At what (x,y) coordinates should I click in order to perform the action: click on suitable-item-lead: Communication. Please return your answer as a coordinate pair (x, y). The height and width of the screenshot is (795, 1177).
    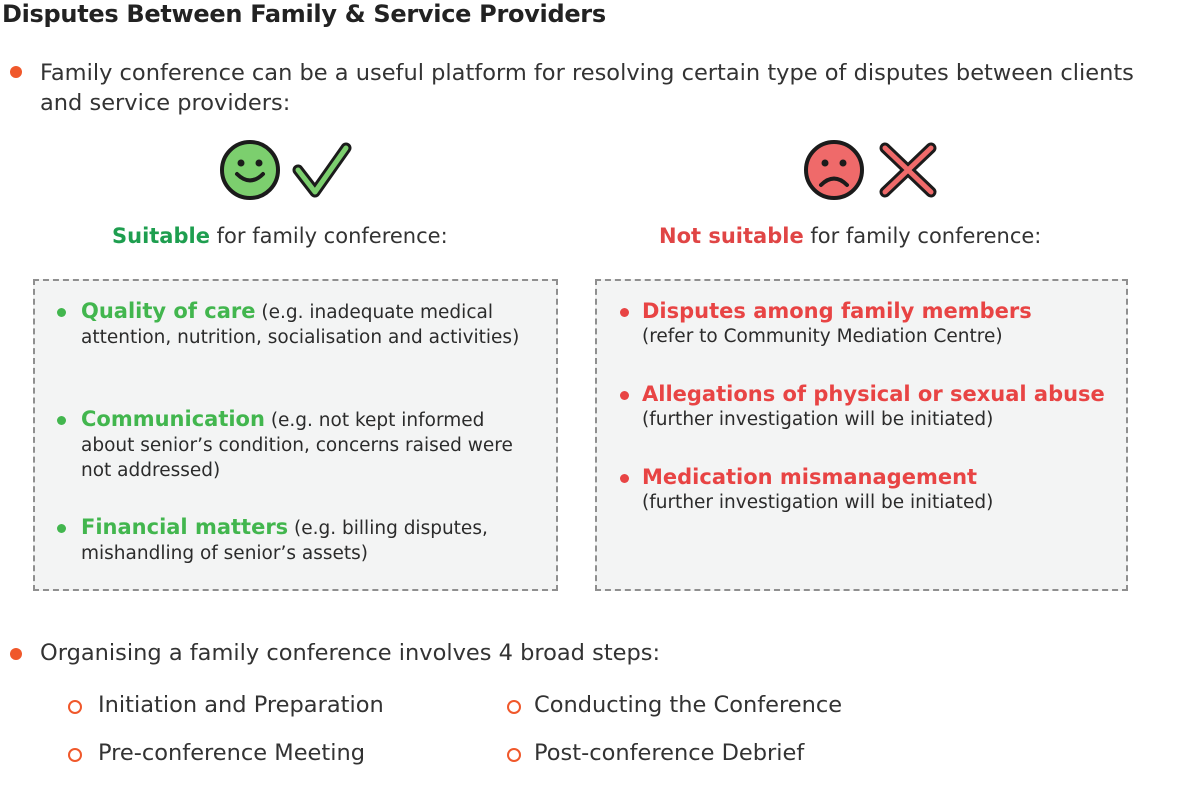
    Looking at the image, I should click on (173, 419).